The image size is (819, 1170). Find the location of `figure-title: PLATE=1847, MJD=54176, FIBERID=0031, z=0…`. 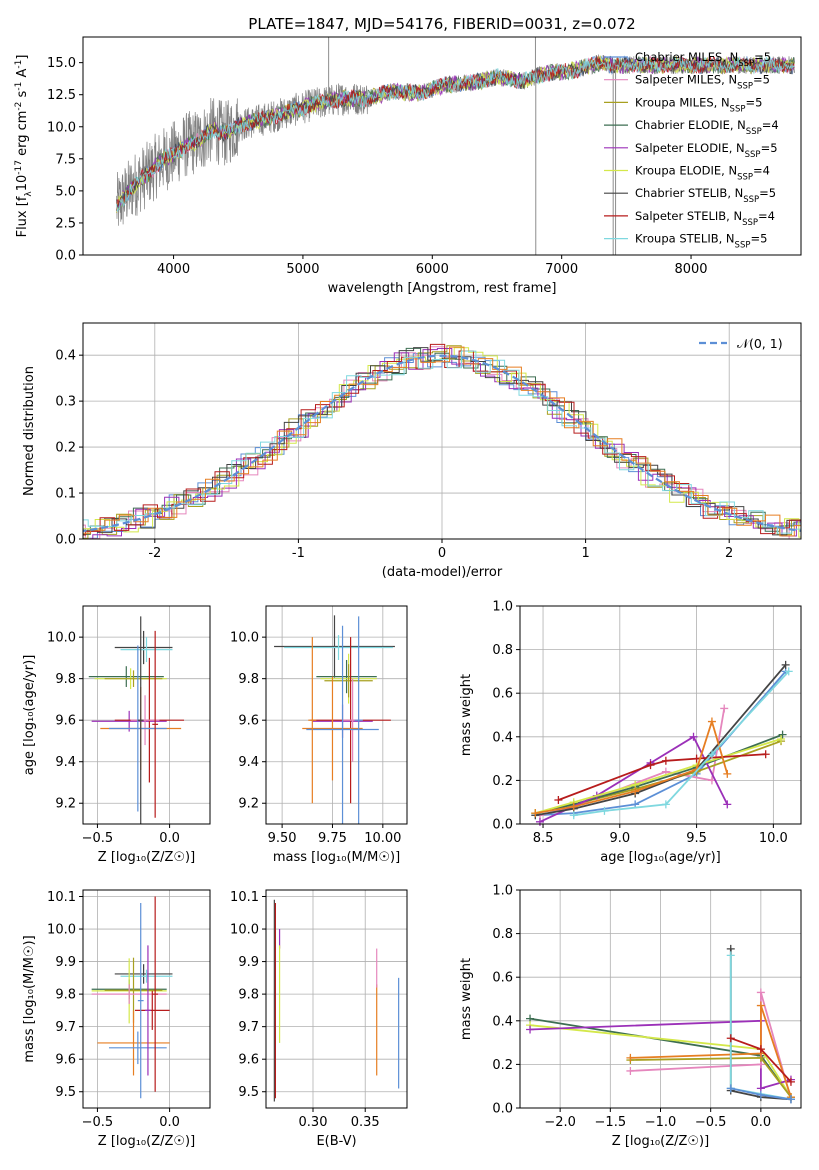

figure-title: PLATE=1847, MJD=54176, FIBERID=0031, z=0… is located at coordinates (441, 24).